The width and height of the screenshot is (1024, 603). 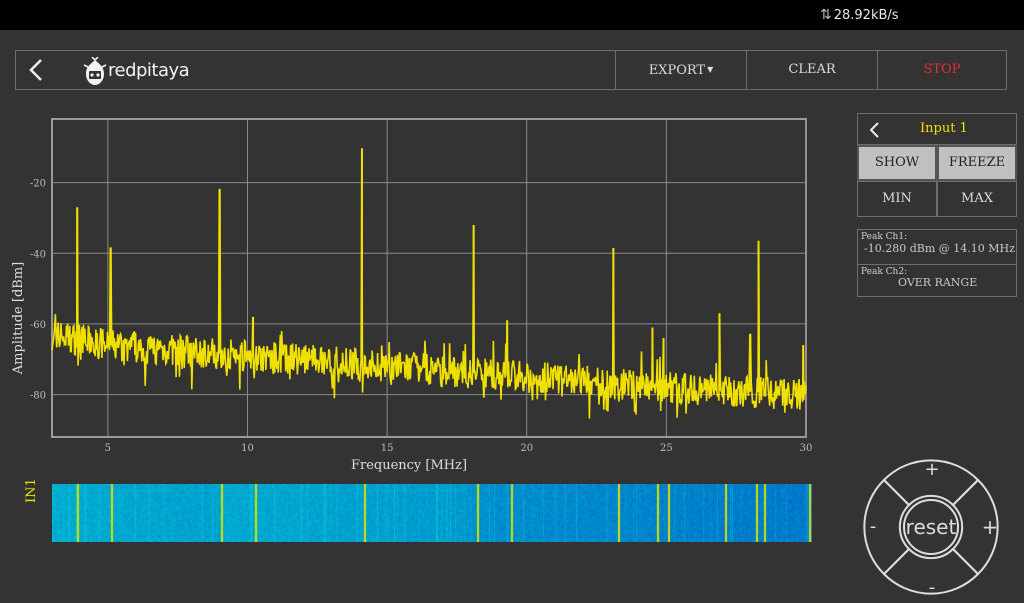 What do you see at coordinates (38, 396) in the screenshot?
I see `y-tick-label: -80` at bounding box center [38, 396].